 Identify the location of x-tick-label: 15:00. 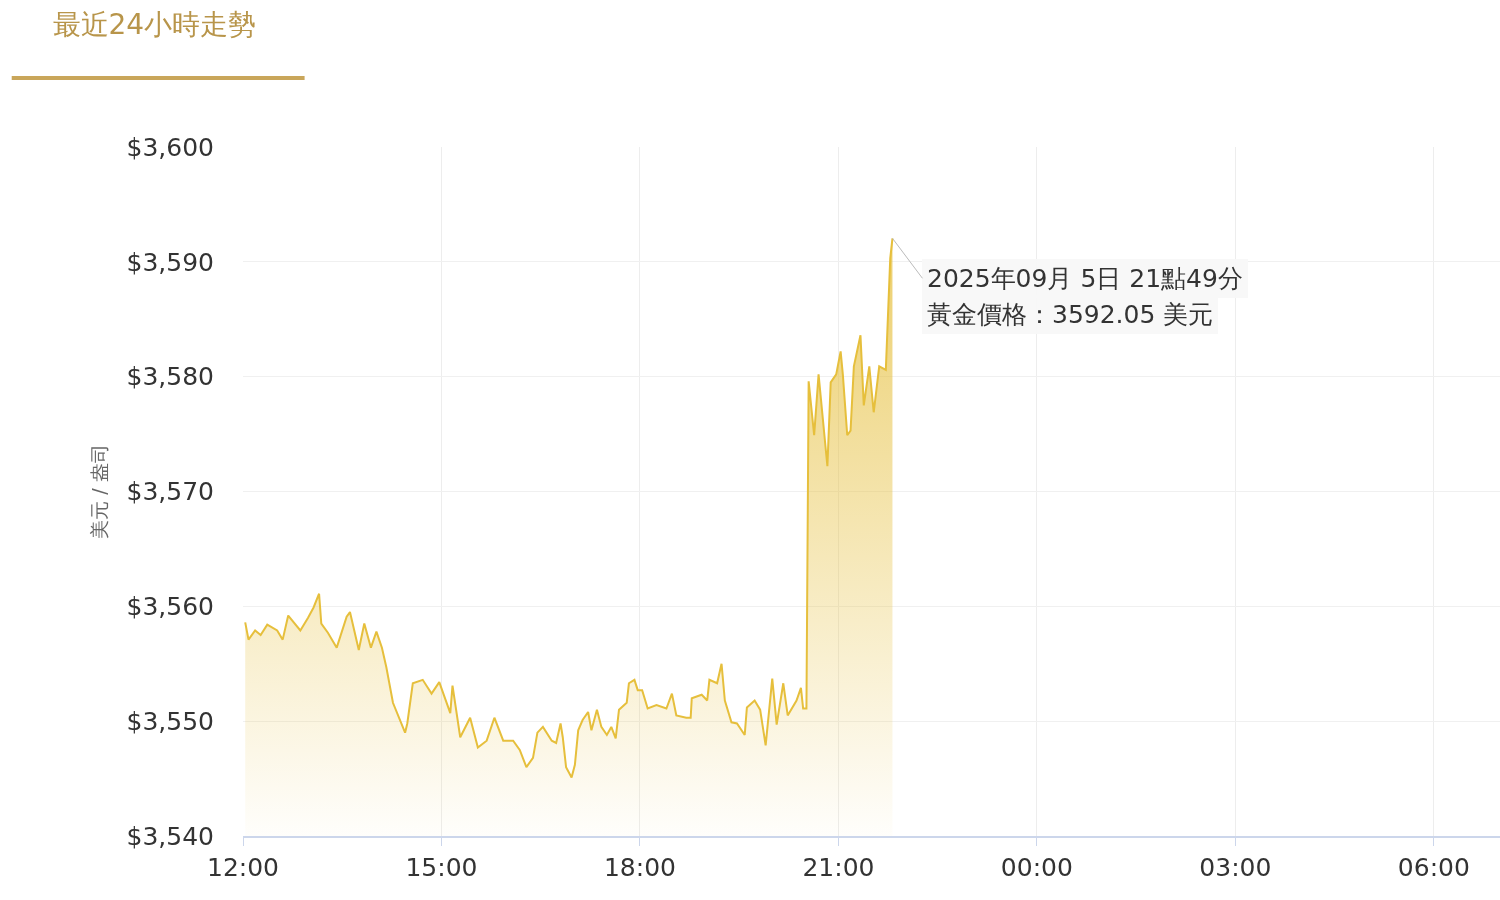
(441, 867).